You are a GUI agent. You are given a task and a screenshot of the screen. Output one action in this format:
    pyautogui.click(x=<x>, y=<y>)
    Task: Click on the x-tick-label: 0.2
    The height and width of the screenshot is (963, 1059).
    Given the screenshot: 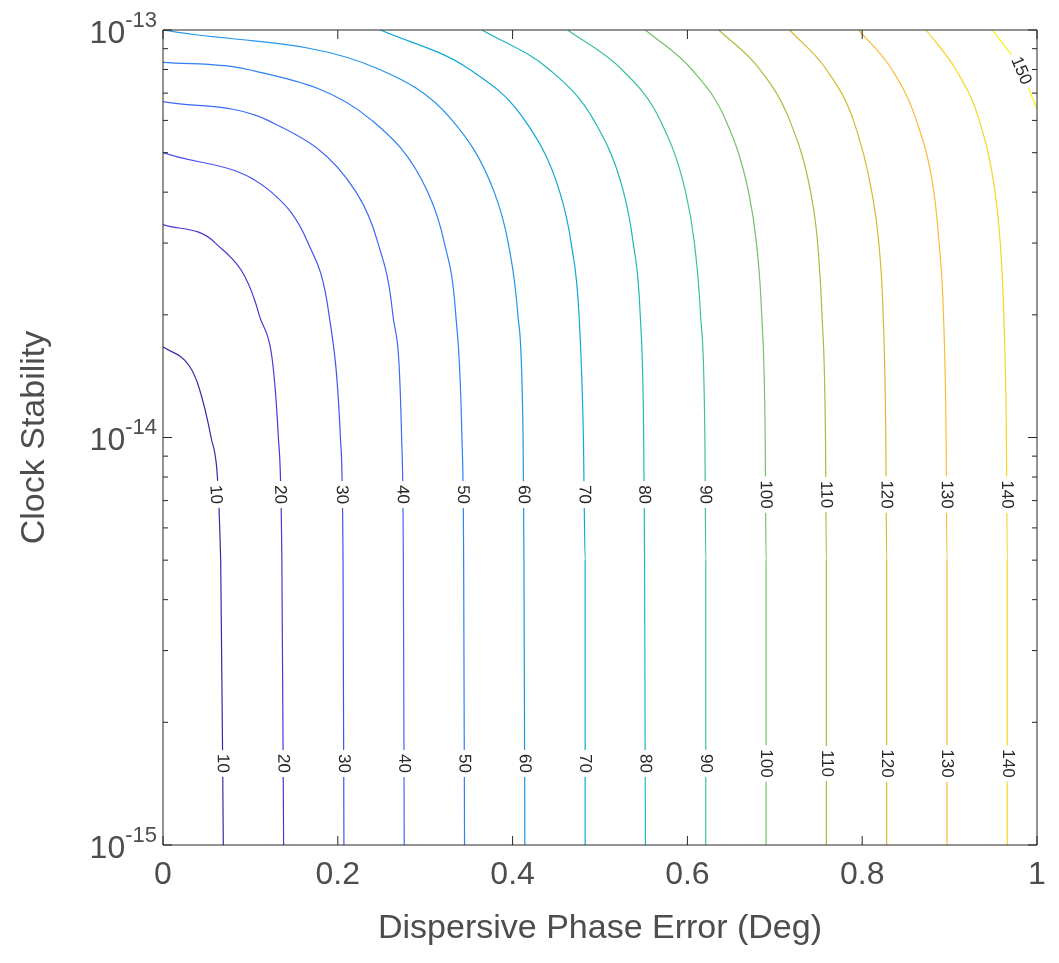 What is the action you would take?
    pyautogui.click(x=338, y=872)
    